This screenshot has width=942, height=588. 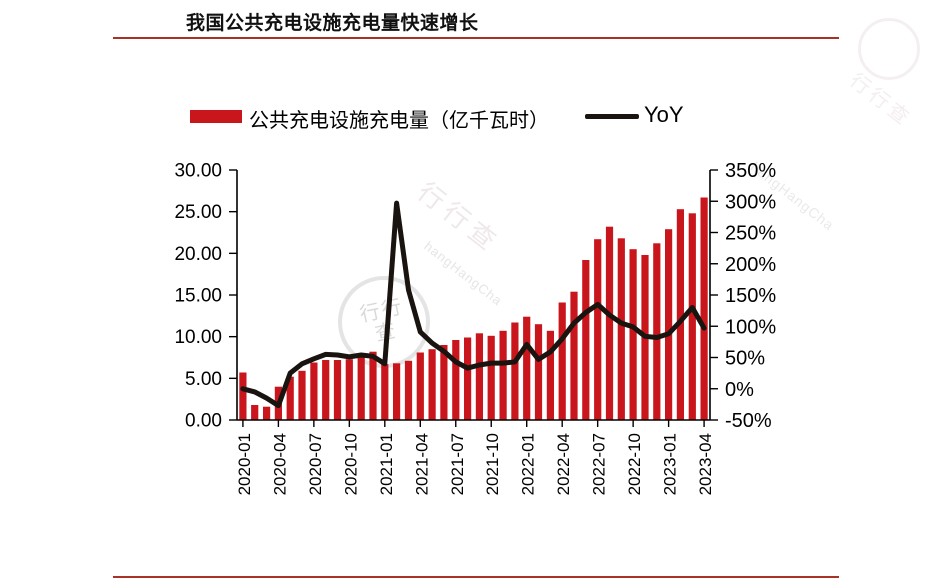 I want to click on right-tick-label: 50%, so click(x=745, y=359).